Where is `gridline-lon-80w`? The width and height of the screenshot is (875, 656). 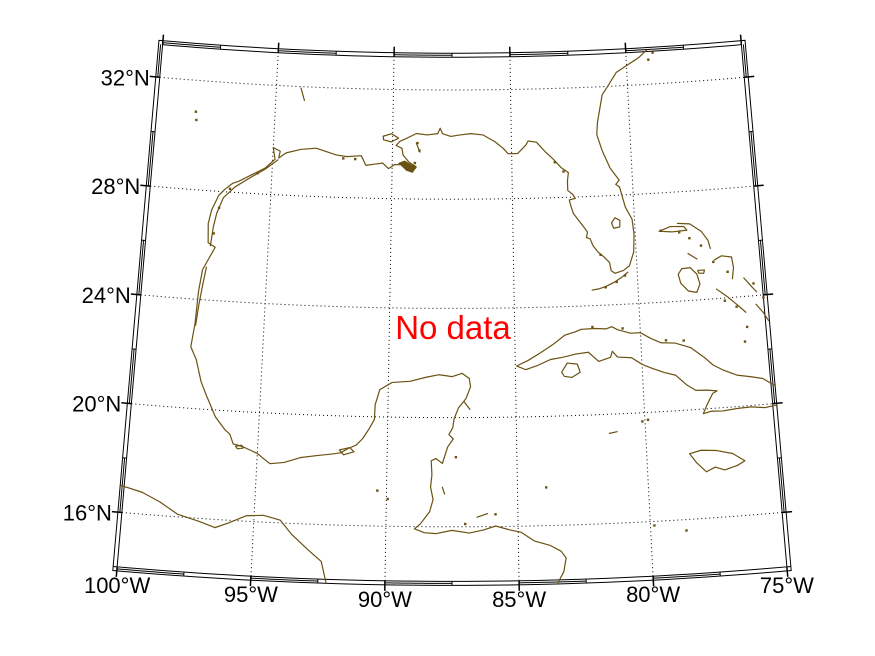 gridline-lon-80w is located at coordinates (639, 314).